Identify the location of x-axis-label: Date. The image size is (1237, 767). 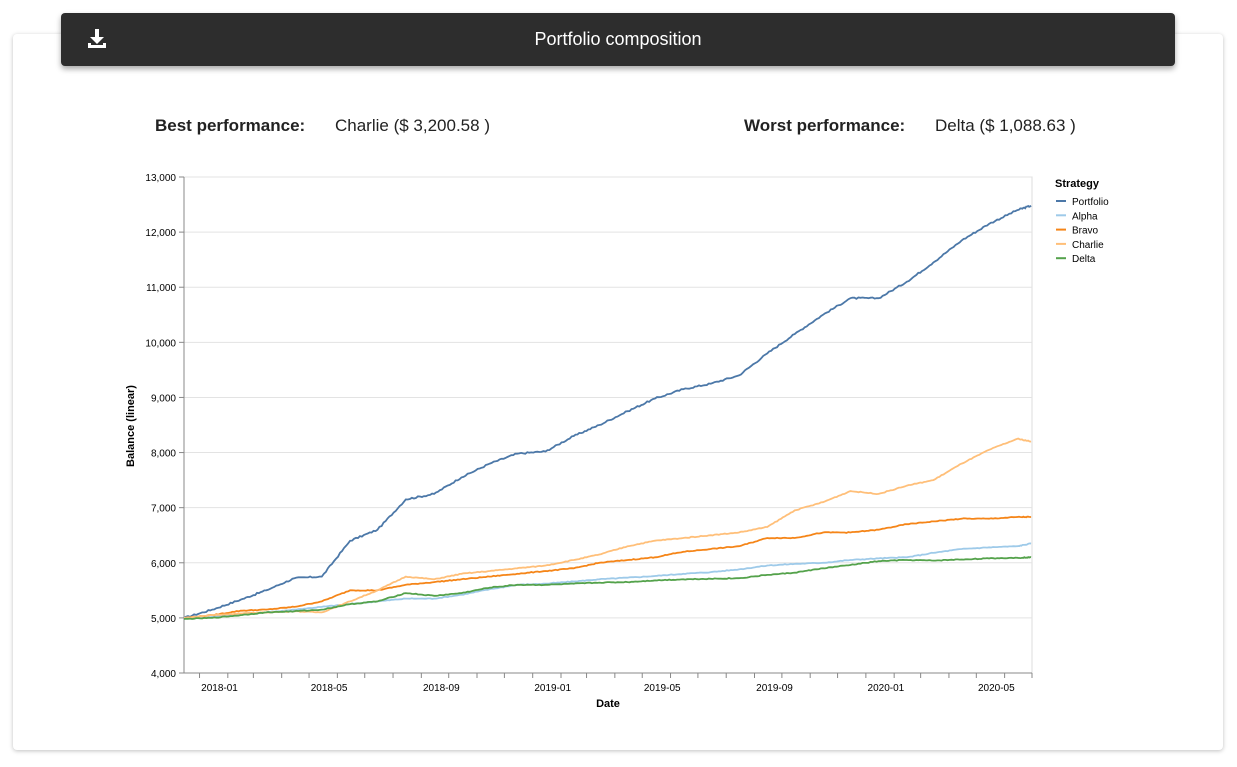
(608, 704).